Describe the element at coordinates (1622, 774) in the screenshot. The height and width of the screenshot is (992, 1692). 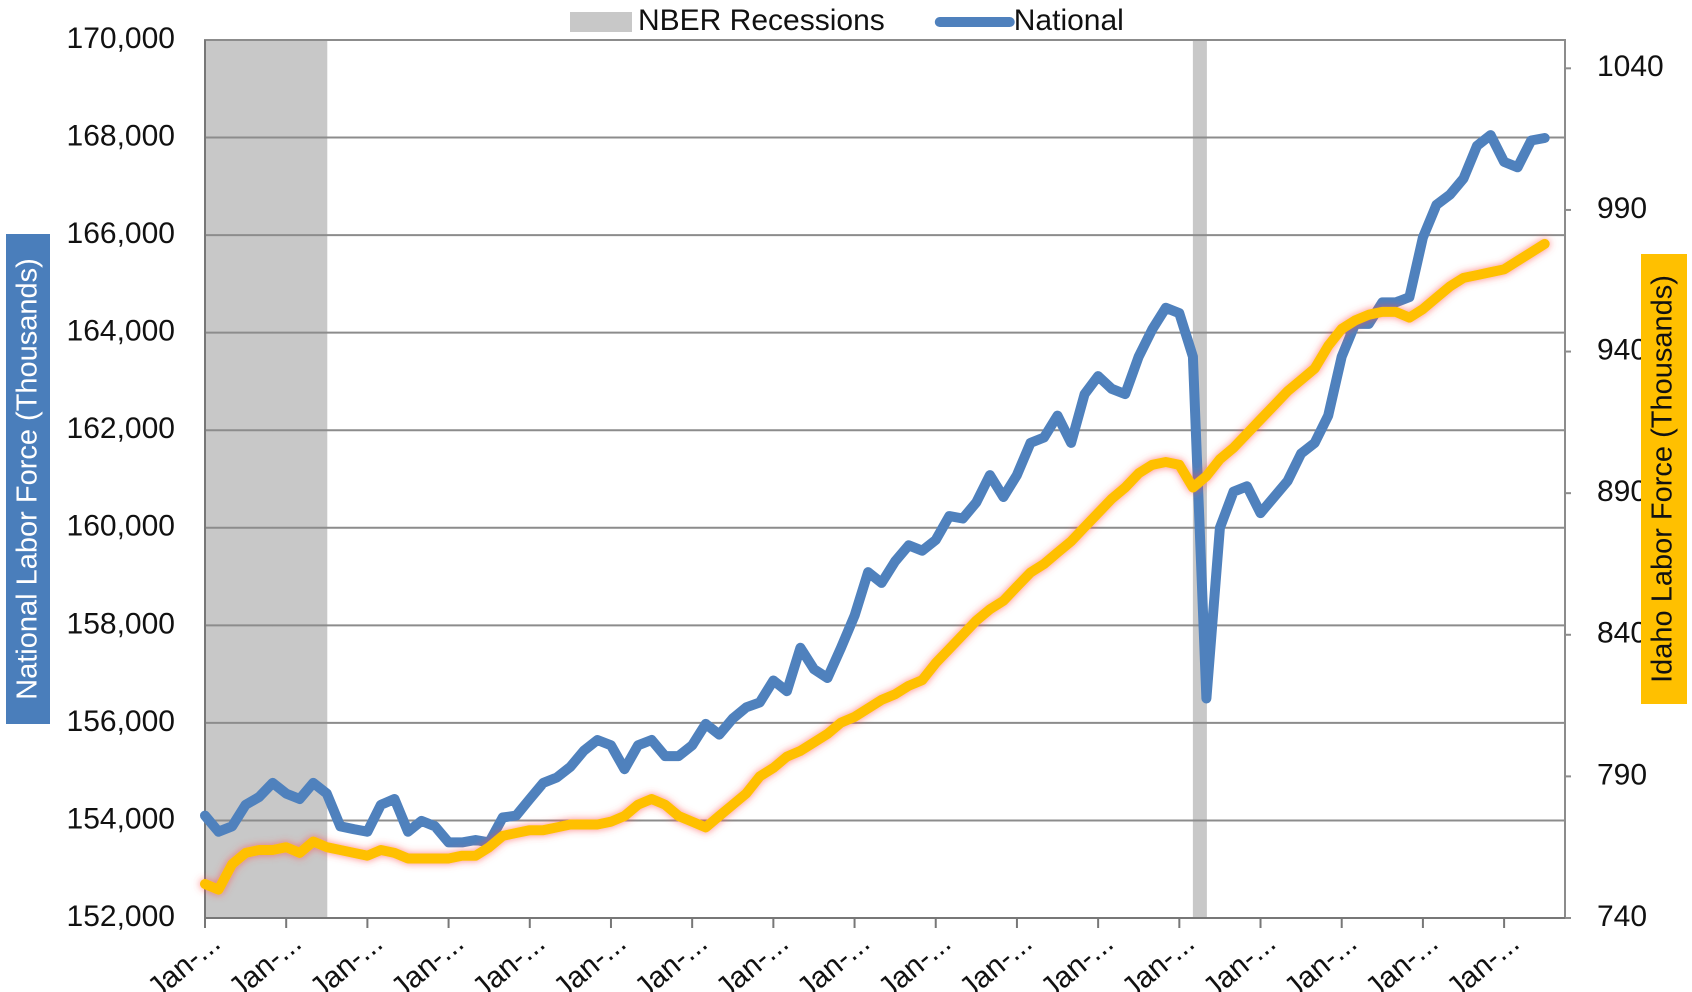
I see `y2-tick-label: 790` at that location.